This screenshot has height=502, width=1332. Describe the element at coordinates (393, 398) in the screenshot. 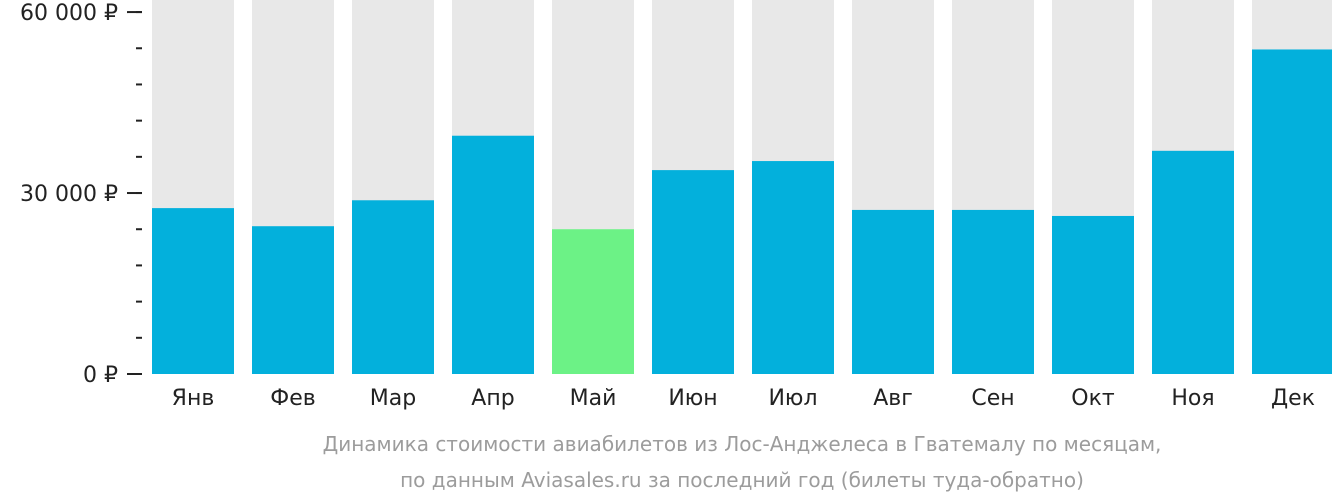

I see `month-label-3: Мар` at that location.